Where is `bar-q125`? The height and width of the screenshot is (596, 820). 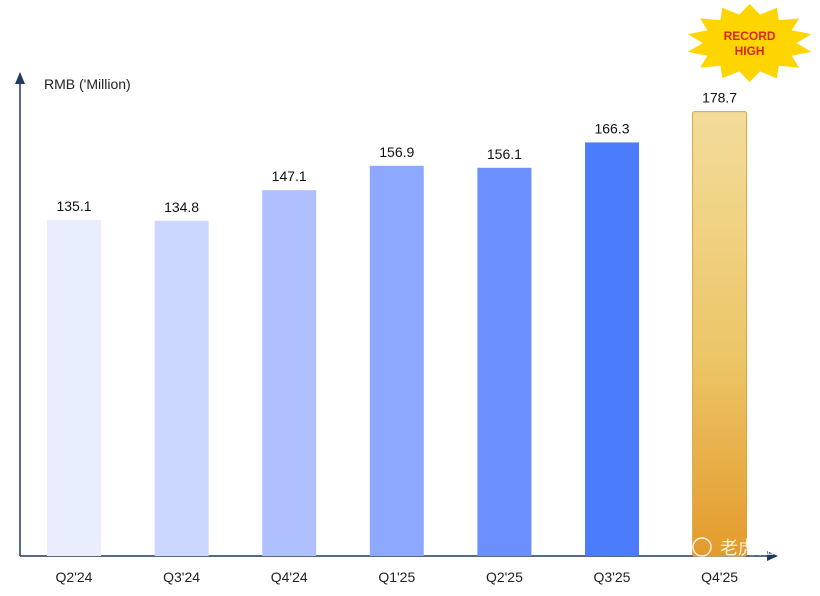 bar-q125 is located at coordinates (396, 360).